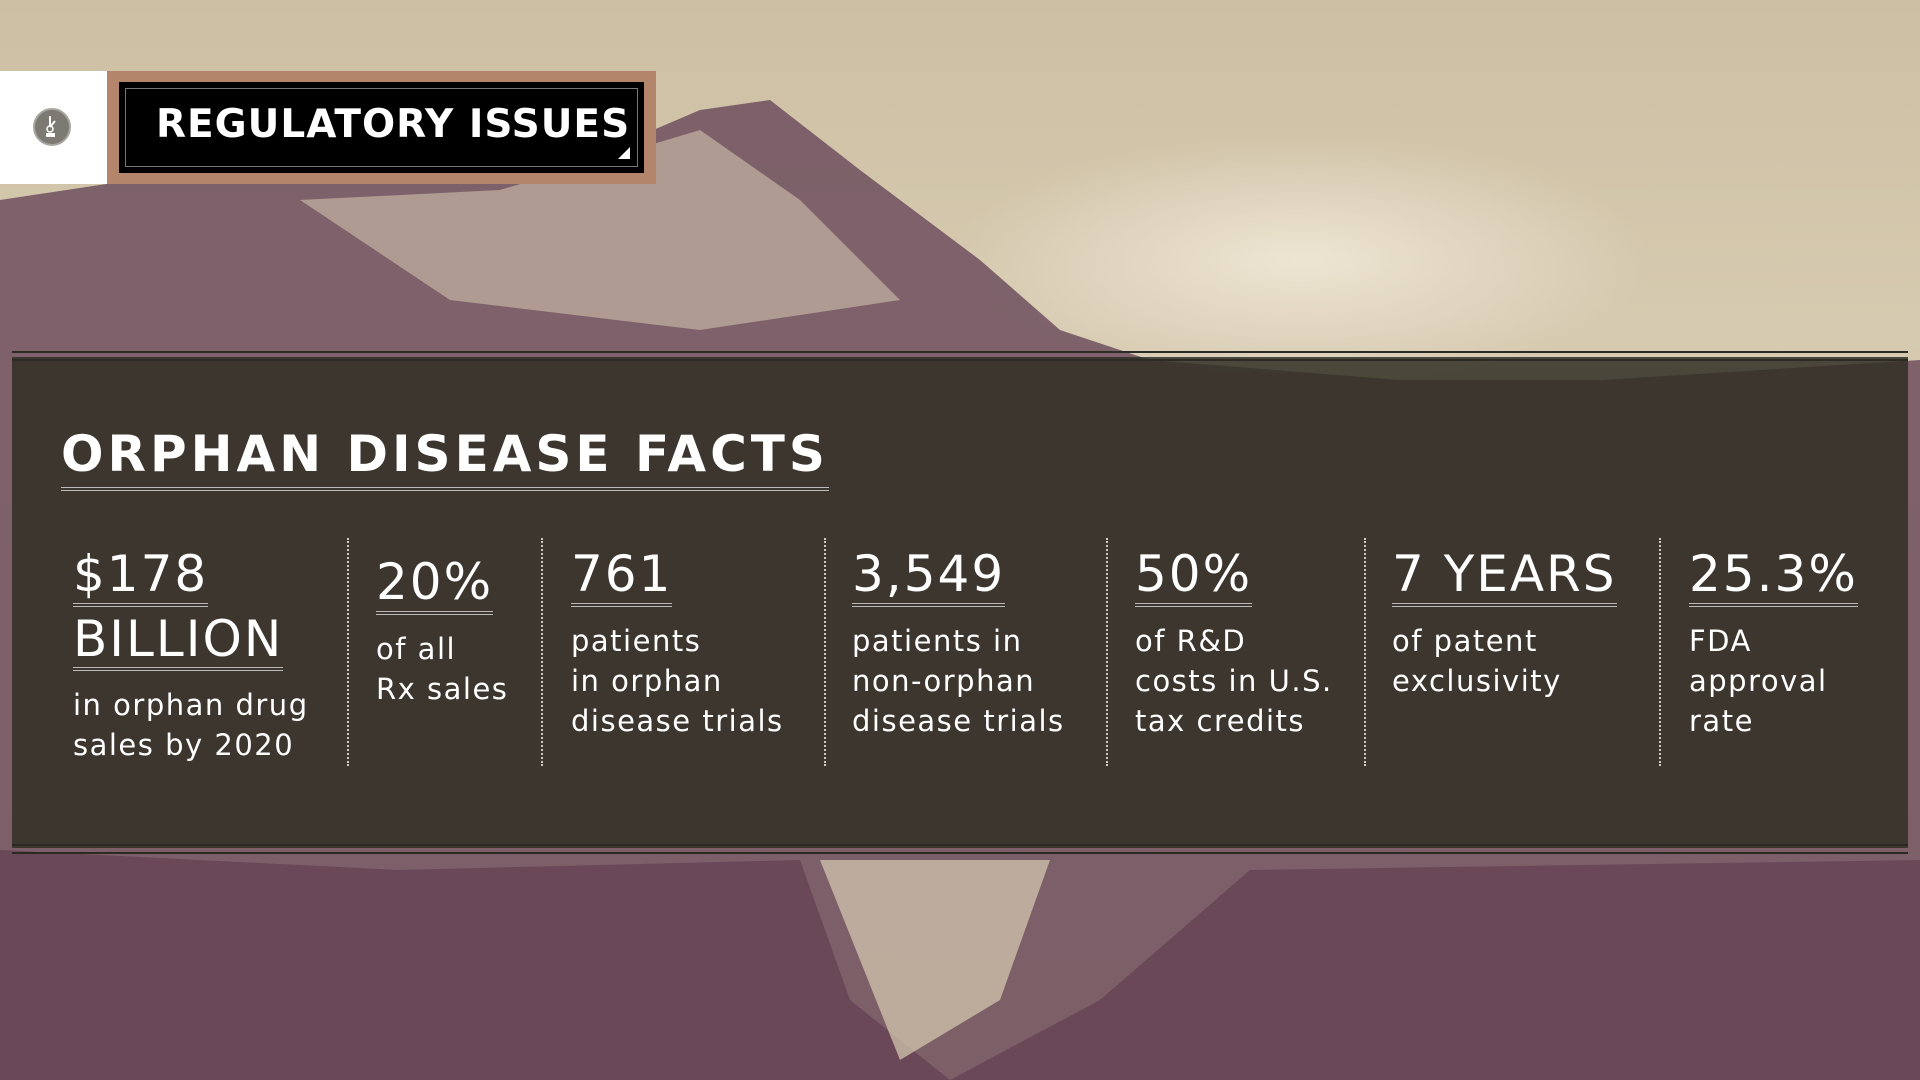  I want to click on fact-value: 20%, so click(435, 585).